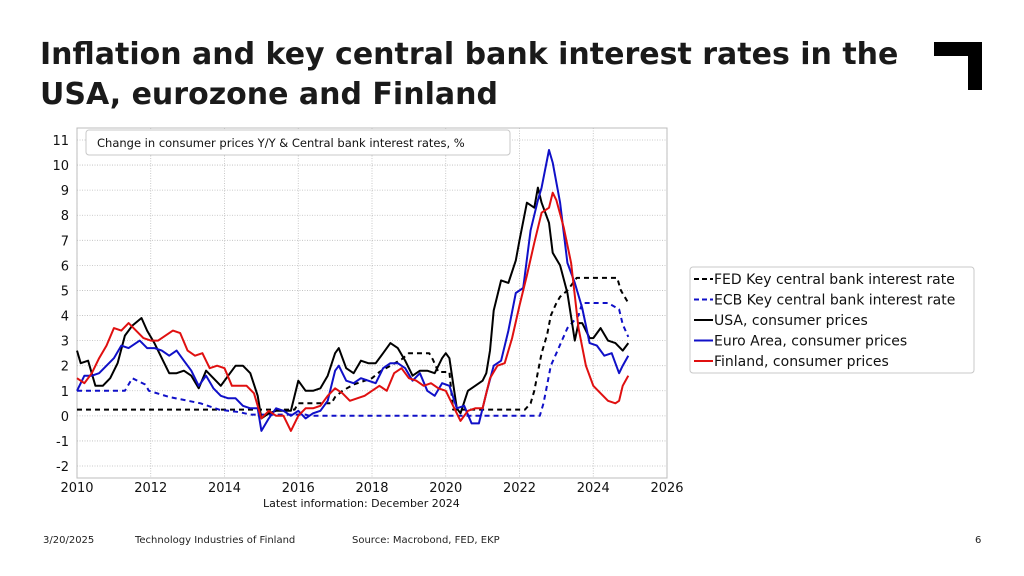 Image resolution: width=1024 pixels, height=576 pixels. I want to click on y-tick-label: 10, so click(60, 166).